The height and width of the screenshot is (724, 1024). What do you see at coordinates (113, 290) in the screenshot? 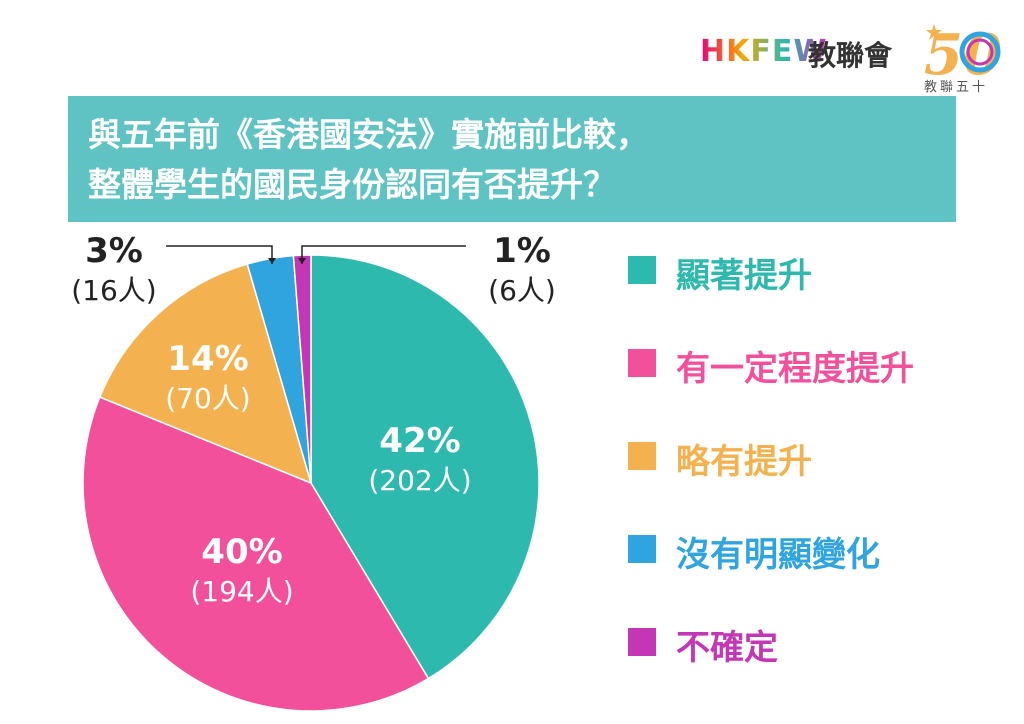
I see `slice-count-label-4: (16人)` at bounding box center [113, 290].